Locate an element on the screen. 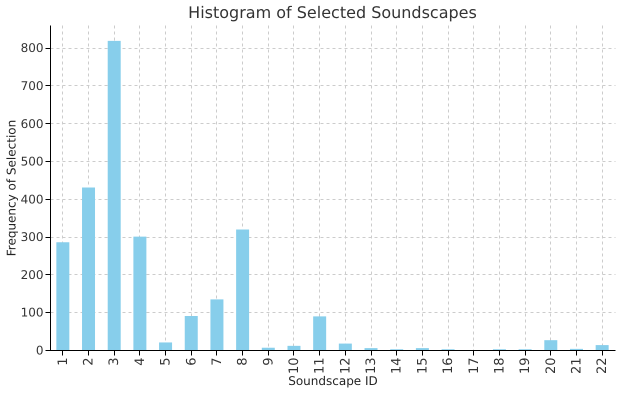  x-tick-label: 10 is located at coordinates (294, 366).